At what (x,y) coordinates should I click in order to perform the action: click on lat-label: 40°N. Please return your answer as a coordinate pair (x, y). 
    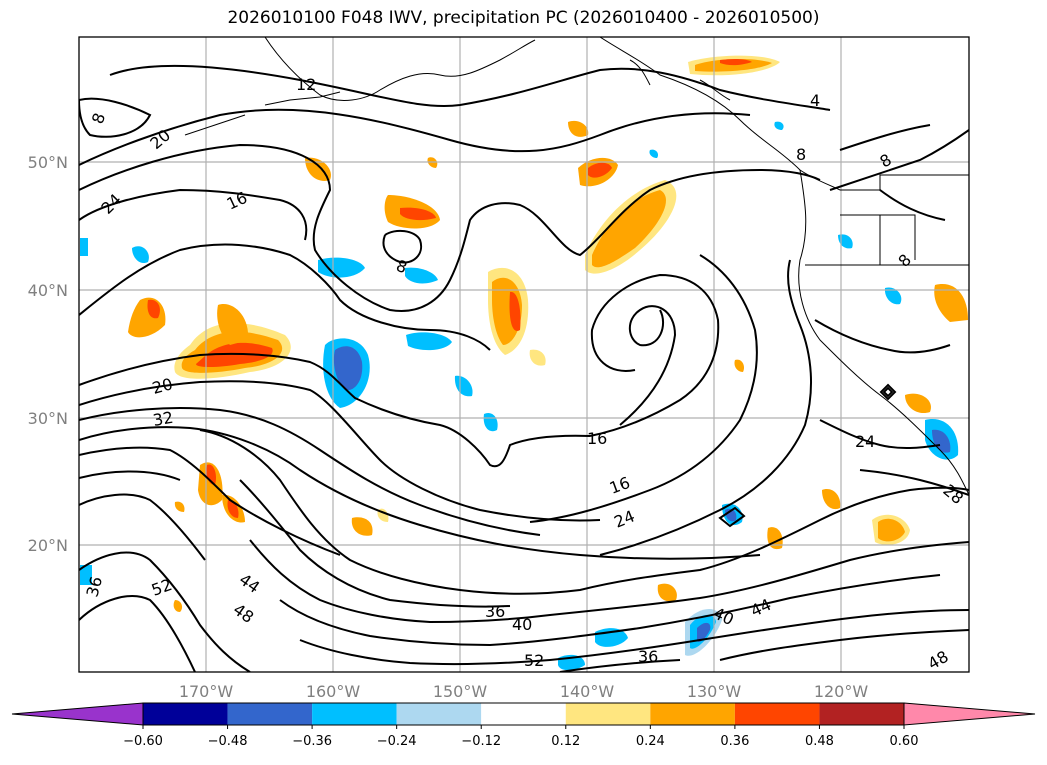
    Looking at the image, I should click on (48, 290).